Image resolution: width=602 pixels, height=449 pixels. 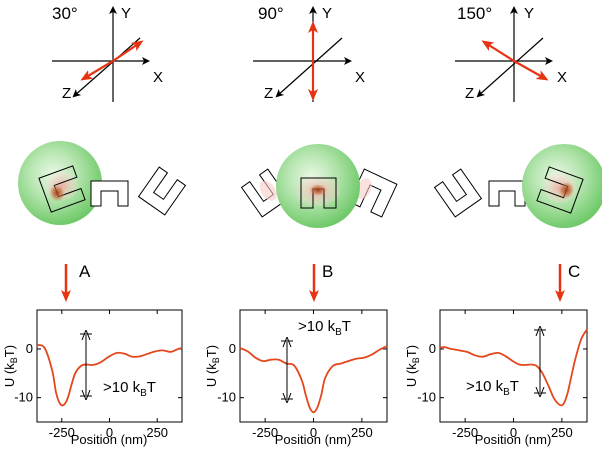 What do you see at coordinates (65, 13) in the screenshot?
I see `angle-label: 30°` at bounding box center [65, 13].